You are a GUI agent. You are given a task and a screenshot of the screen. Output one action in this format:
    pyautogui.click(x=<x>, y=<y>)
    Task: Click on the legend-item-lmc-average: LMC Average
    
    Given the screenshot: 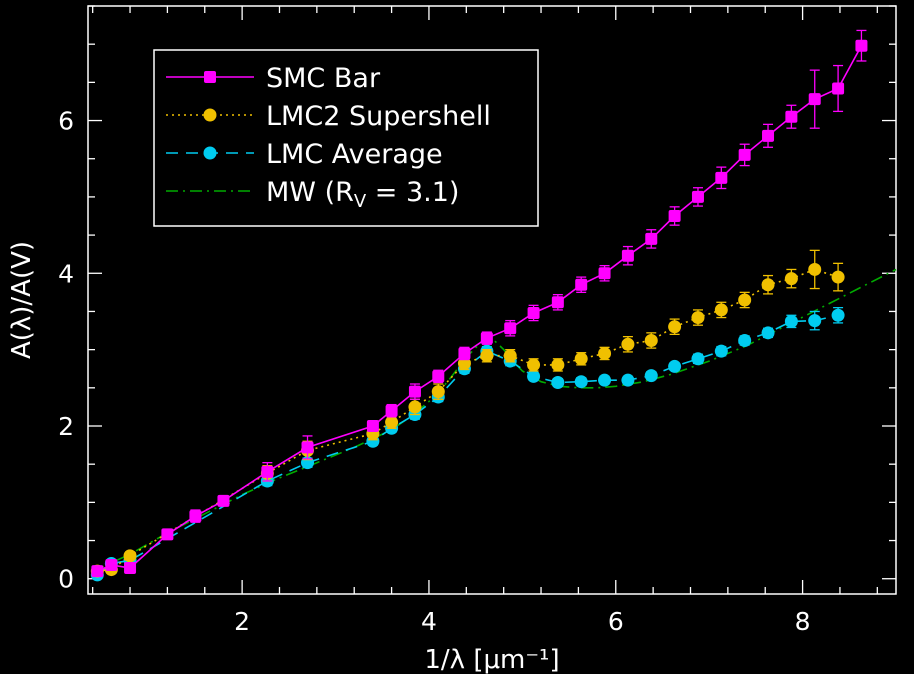 What is the action you would take?
    pyautogui.click(x=304, y=154)
    